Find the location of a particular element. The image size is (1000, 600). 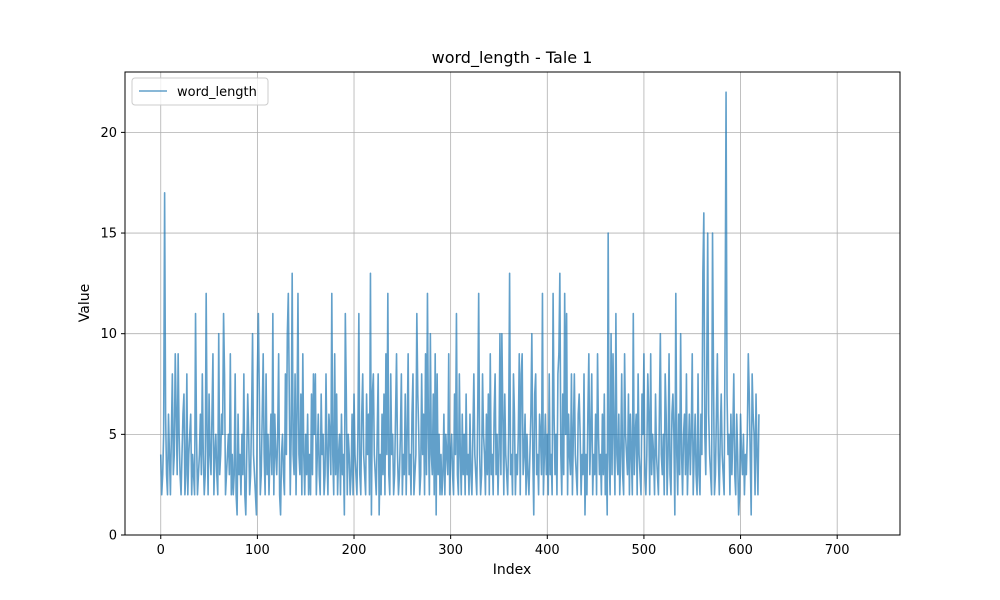

x-axis: 0 100 200 300 400 500 600 700 is located at coordinates (503, 546).